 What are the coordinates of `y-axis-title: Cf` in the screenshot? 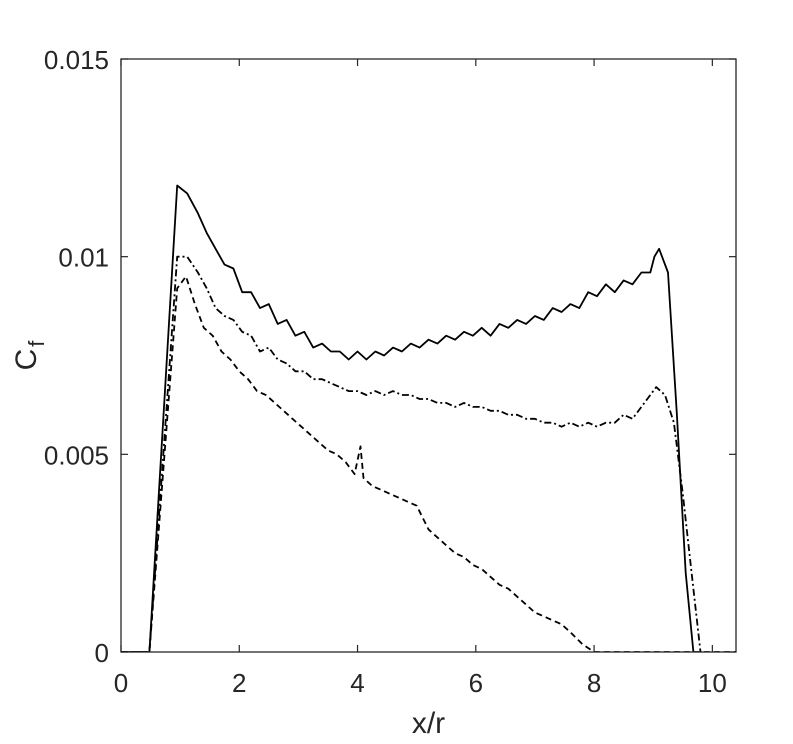 It's located at (29, 355).